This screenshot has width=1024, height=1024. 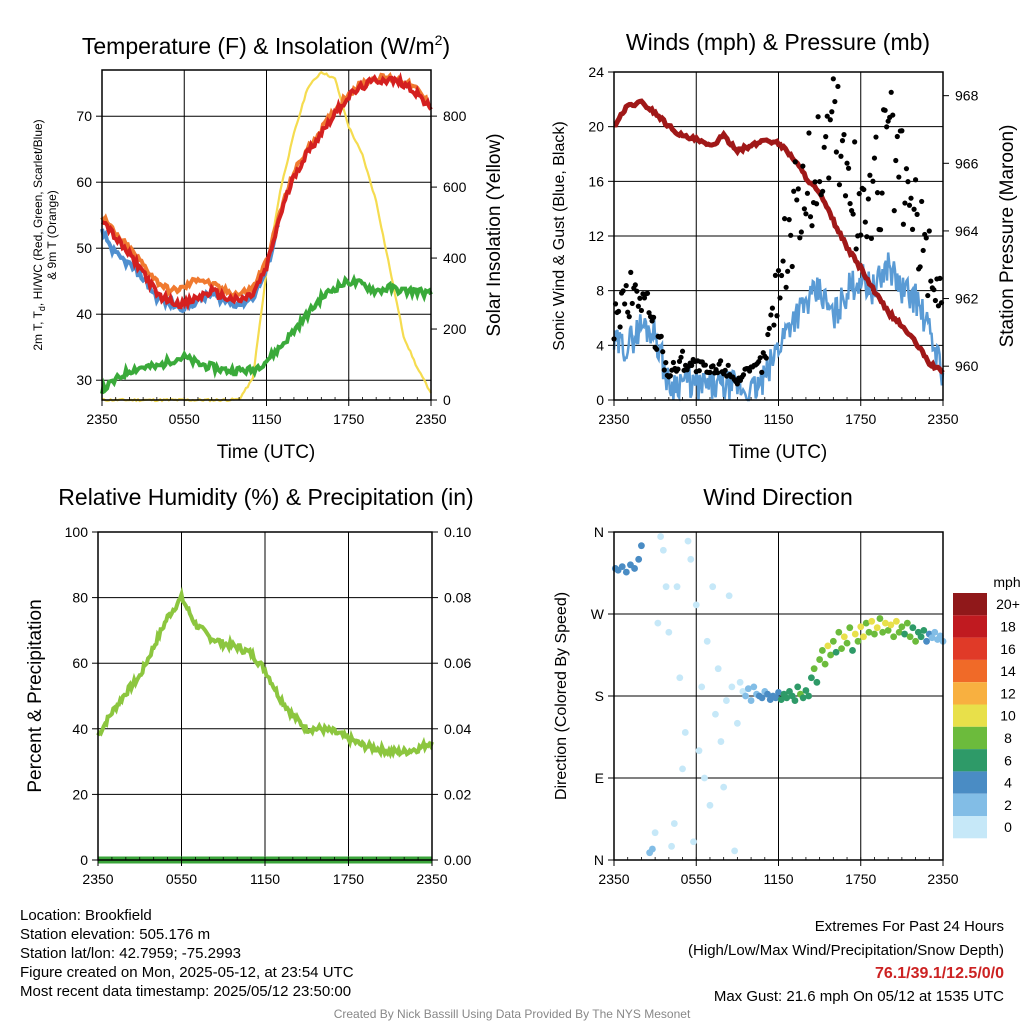 I want to click on temp-ytick-label: 30, so click(x=84, y=380).